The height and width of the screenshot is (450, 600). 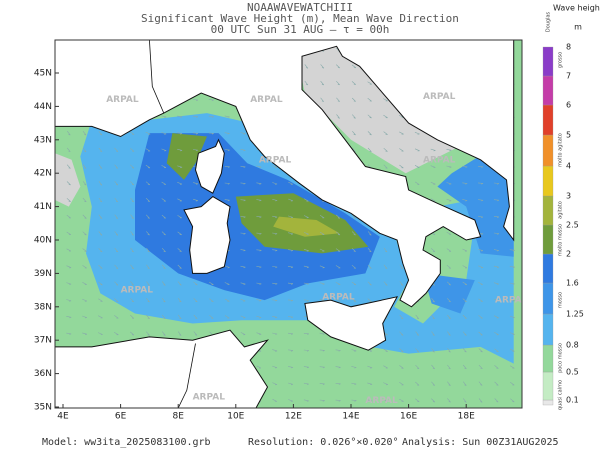 I want to click on lon-label: 14E, so click(x=350, y=417).